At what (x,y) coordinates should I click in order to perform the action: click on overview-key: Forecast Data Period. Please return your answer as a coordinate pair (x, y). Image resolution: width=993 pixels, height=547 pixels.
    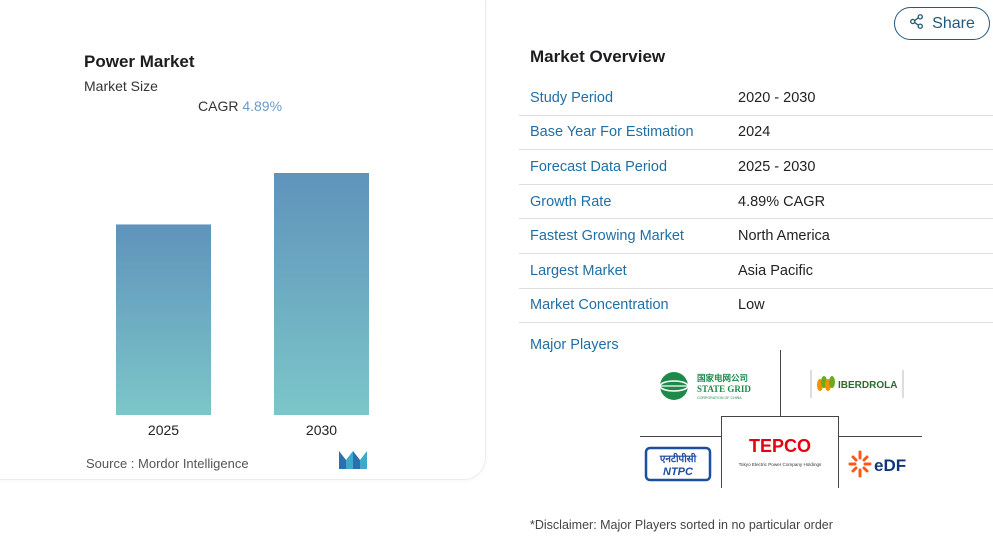
    Looking at the image, I should click on (599, 166).